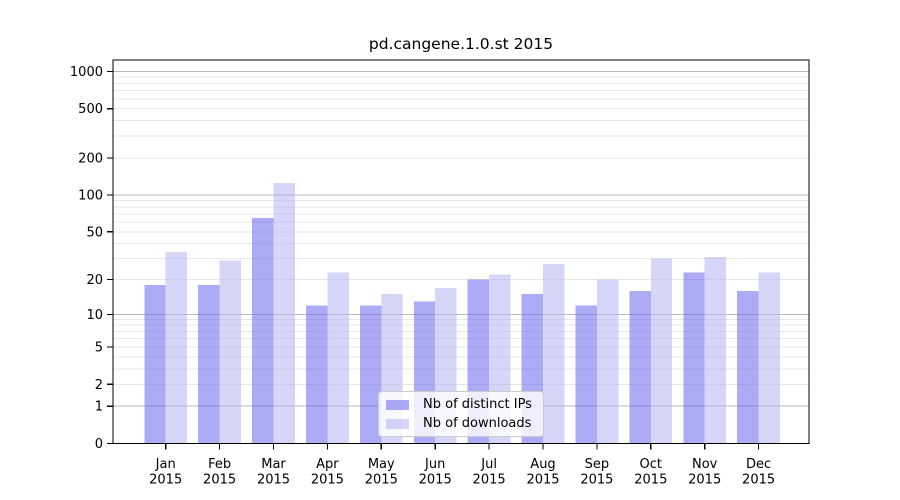  What do you see at coordinates (477, 404) in the screenshot?
I see `legend-label-distinct-ips: Nb of distinct IPs` at bounding box center [477, 404].